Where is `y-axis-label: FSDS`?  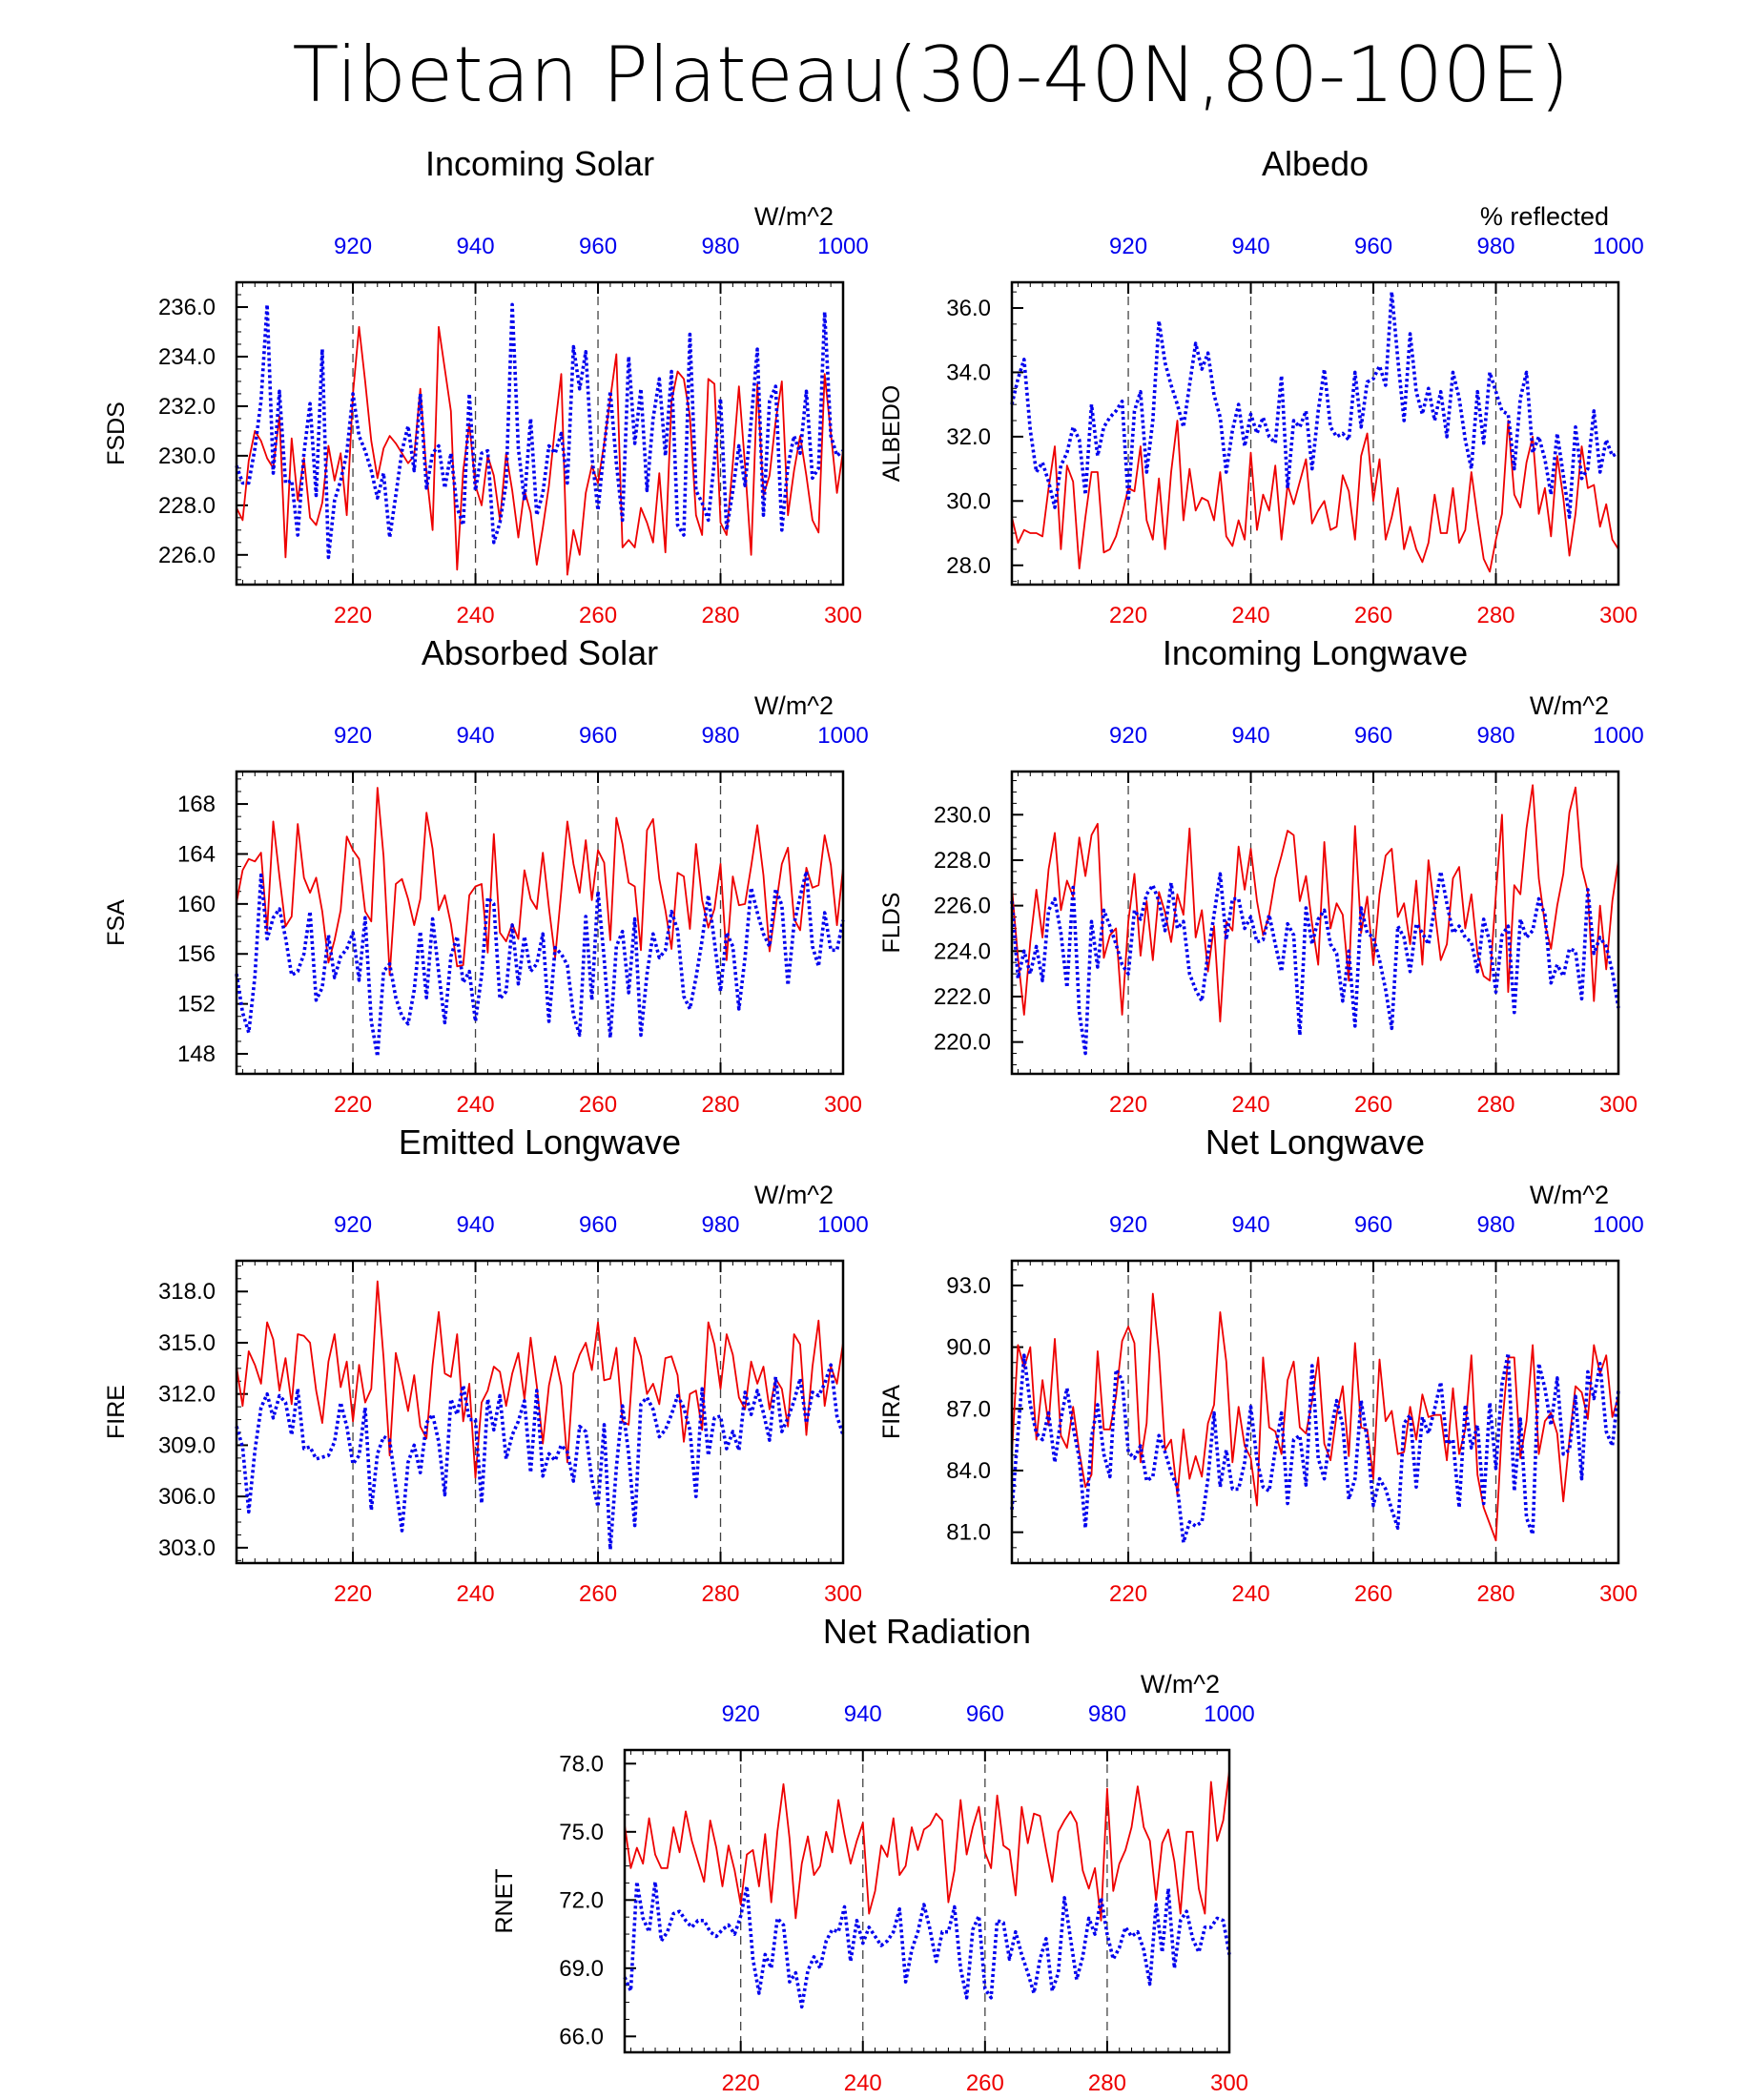
y-axis-label: FSDS is located at coordinates (116, 433).